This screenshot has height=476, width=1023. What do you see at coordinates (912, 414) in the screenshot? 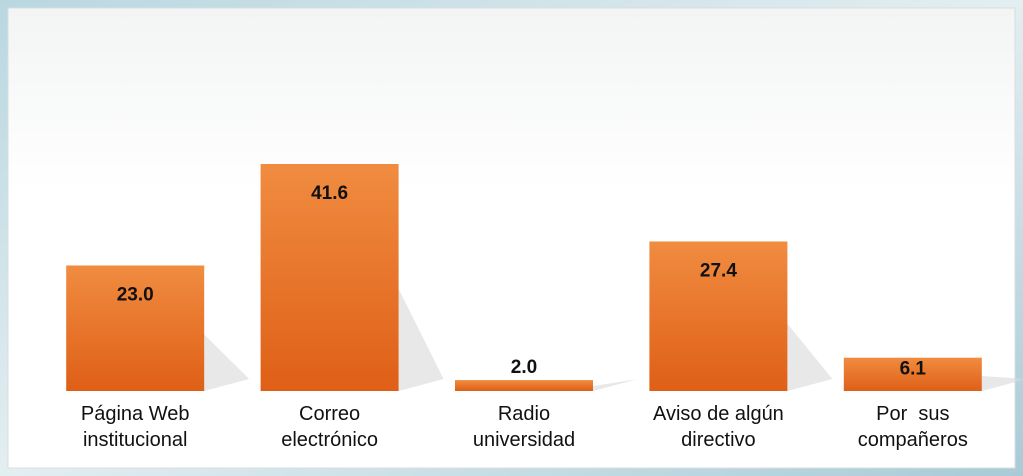
I see `label-line: Por sus` at bounding box center [912, 414].